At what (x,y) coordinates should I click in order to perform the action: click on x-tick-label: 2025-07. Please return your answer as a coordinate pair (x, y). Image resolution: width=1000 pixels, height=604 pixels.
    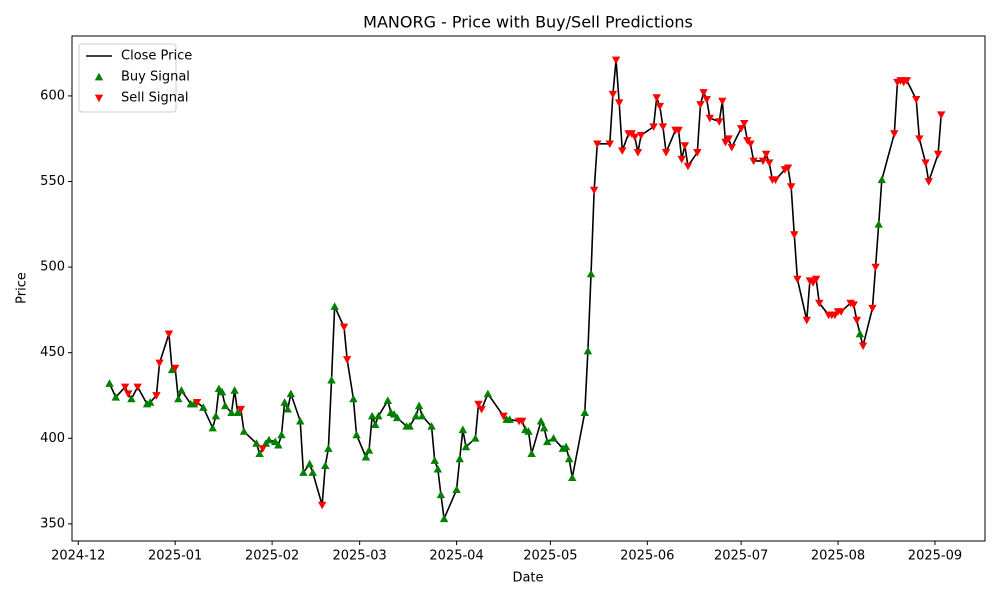
    Looking at the image, I should click on (741, 556).